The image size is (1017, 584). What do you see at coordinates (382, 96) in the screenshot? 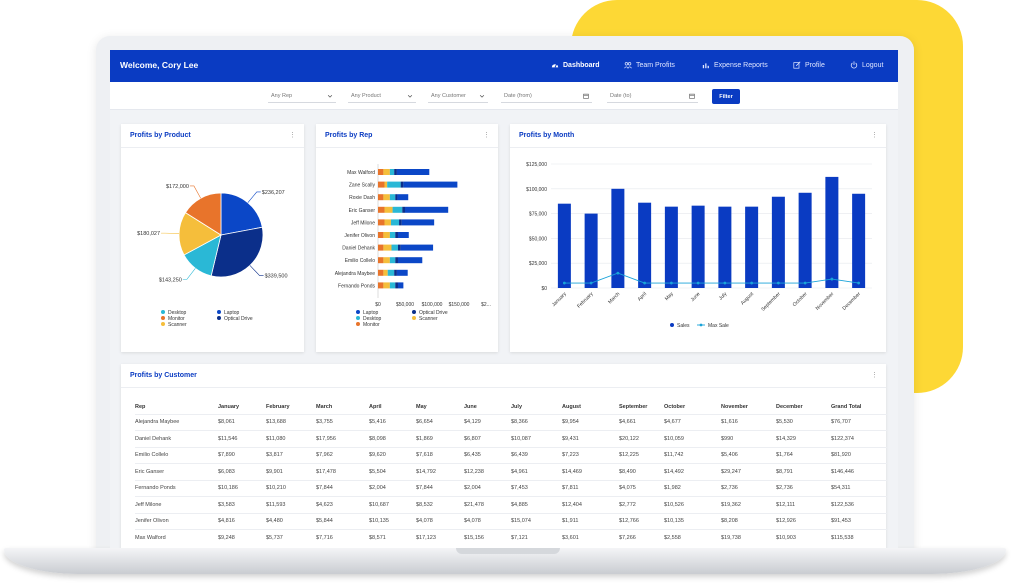
I see `product-select: Any Product` at bounding box center [382, 96].